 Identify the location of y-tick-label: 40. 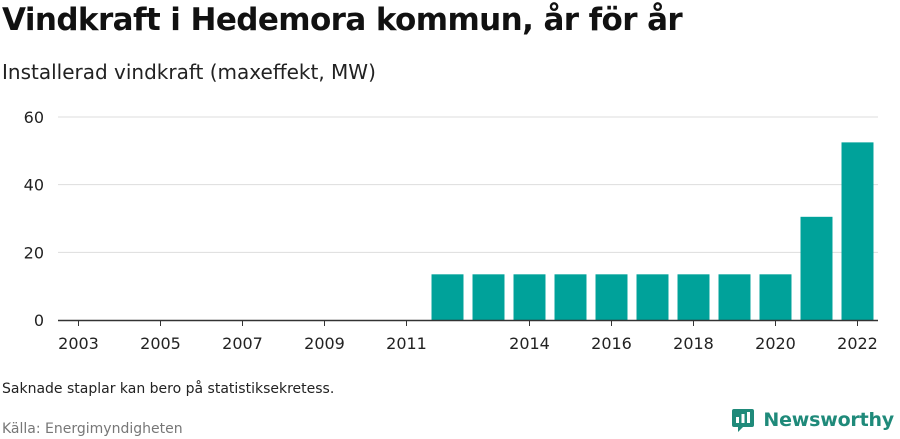
(34, 185).